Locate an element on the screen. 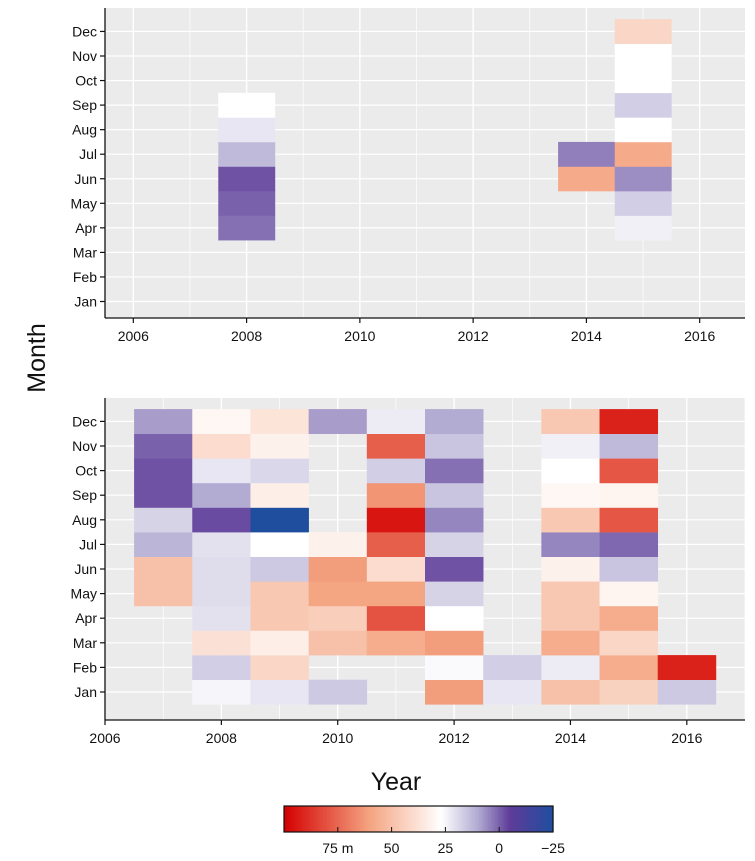 The height and width of the screenshot is (861, 755). x-tick-label: 2016 is located at coordinates (699, 336).